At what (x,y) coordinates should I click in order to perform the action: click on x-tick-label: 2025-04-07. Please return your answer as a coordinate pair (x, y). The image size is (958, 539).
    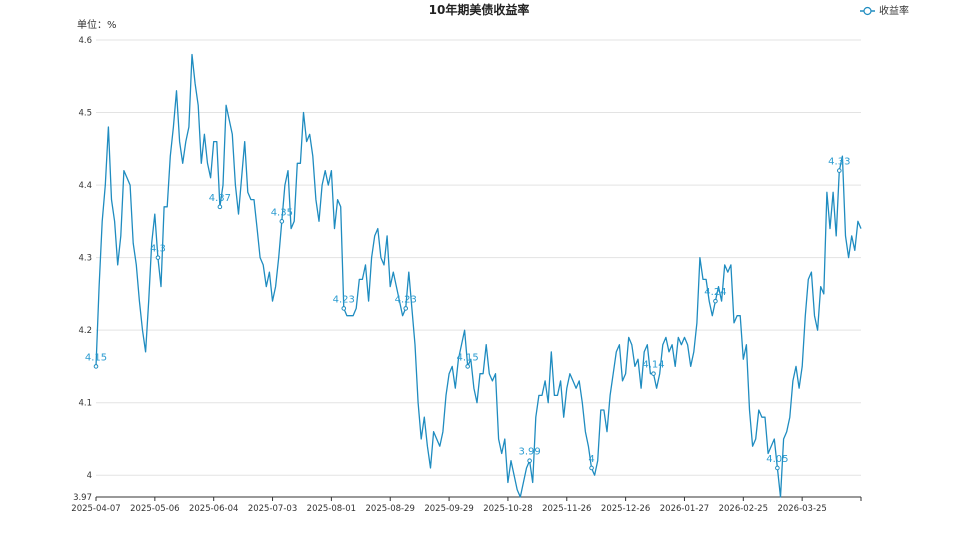
    Looking at the image, I should click on (95, 509).